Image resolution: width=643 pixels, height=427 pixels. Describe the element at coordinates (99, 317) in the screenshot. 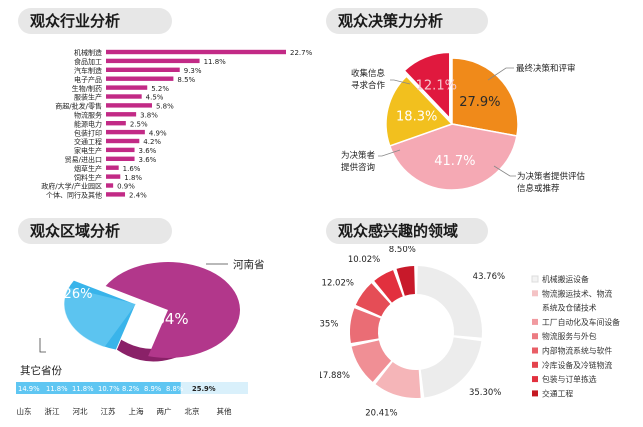

I see `pie-slice-highlight` at that location.